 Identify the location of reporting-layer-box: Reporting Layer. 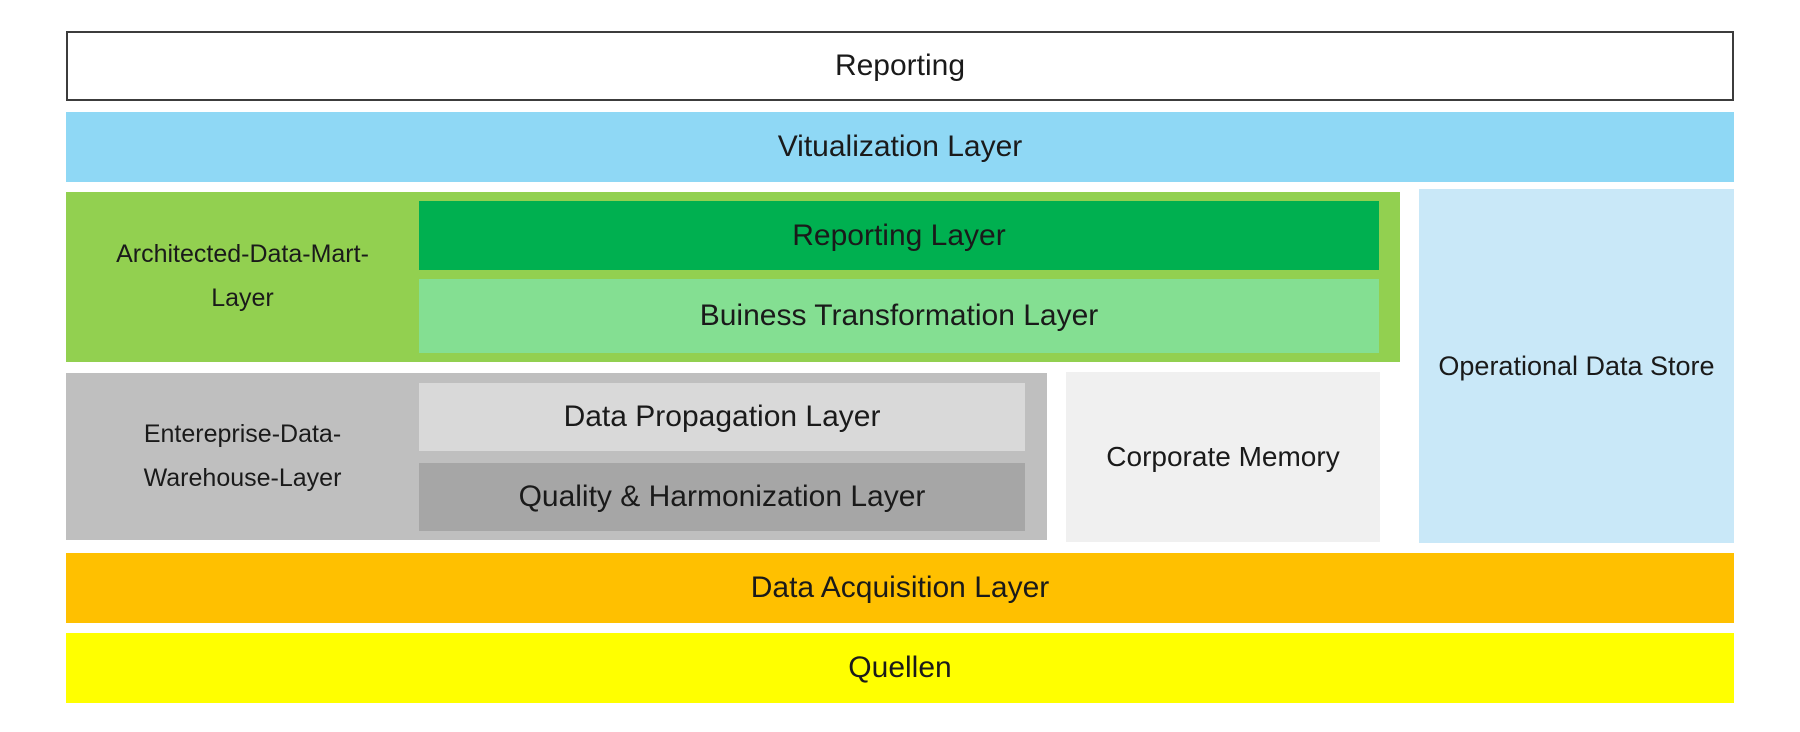
(899, 235).